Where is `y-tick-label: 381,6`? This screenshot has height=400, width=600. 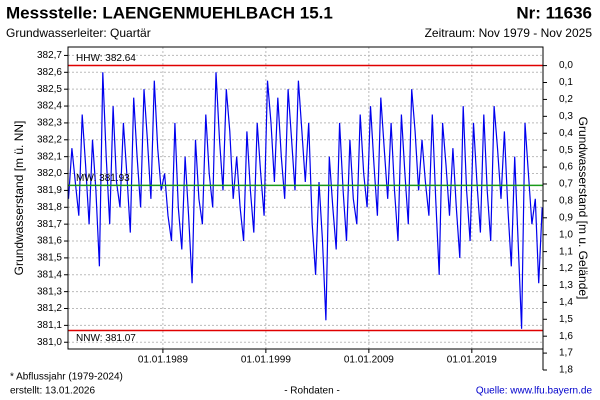 y-tick-label: 381,6 is located at coordinates (49, 241).